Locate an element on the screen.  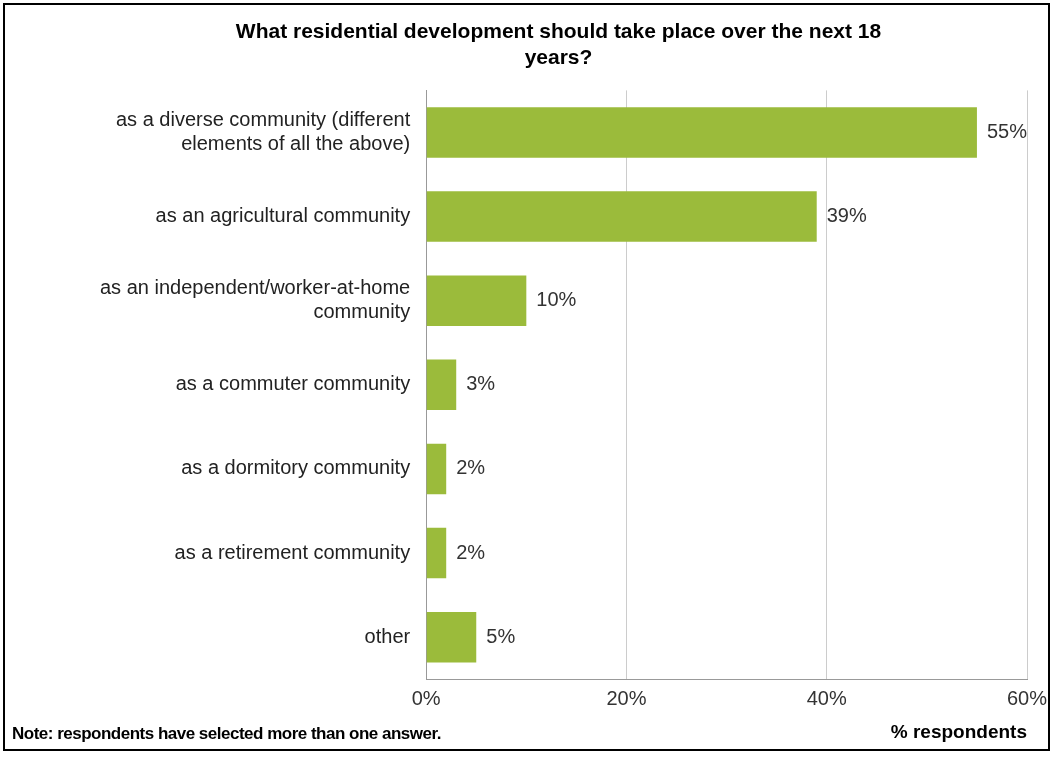
x-tick-label: 0% is located at coordinates (426, 697).